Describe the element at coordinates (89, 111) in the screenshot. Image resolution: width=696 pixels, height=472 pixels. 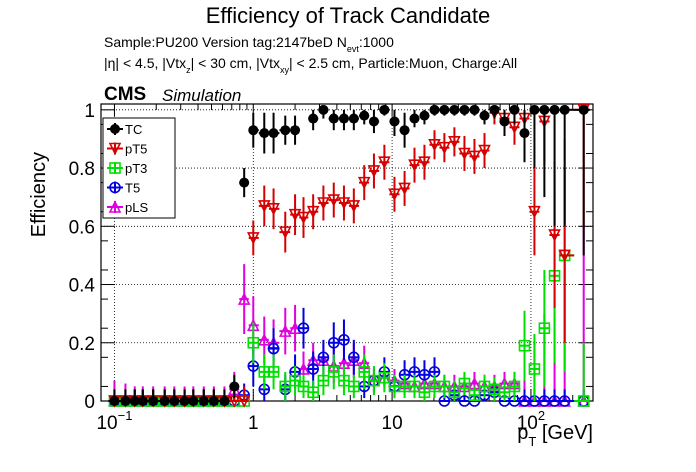
I see `y-tick-label: 1` at that location.